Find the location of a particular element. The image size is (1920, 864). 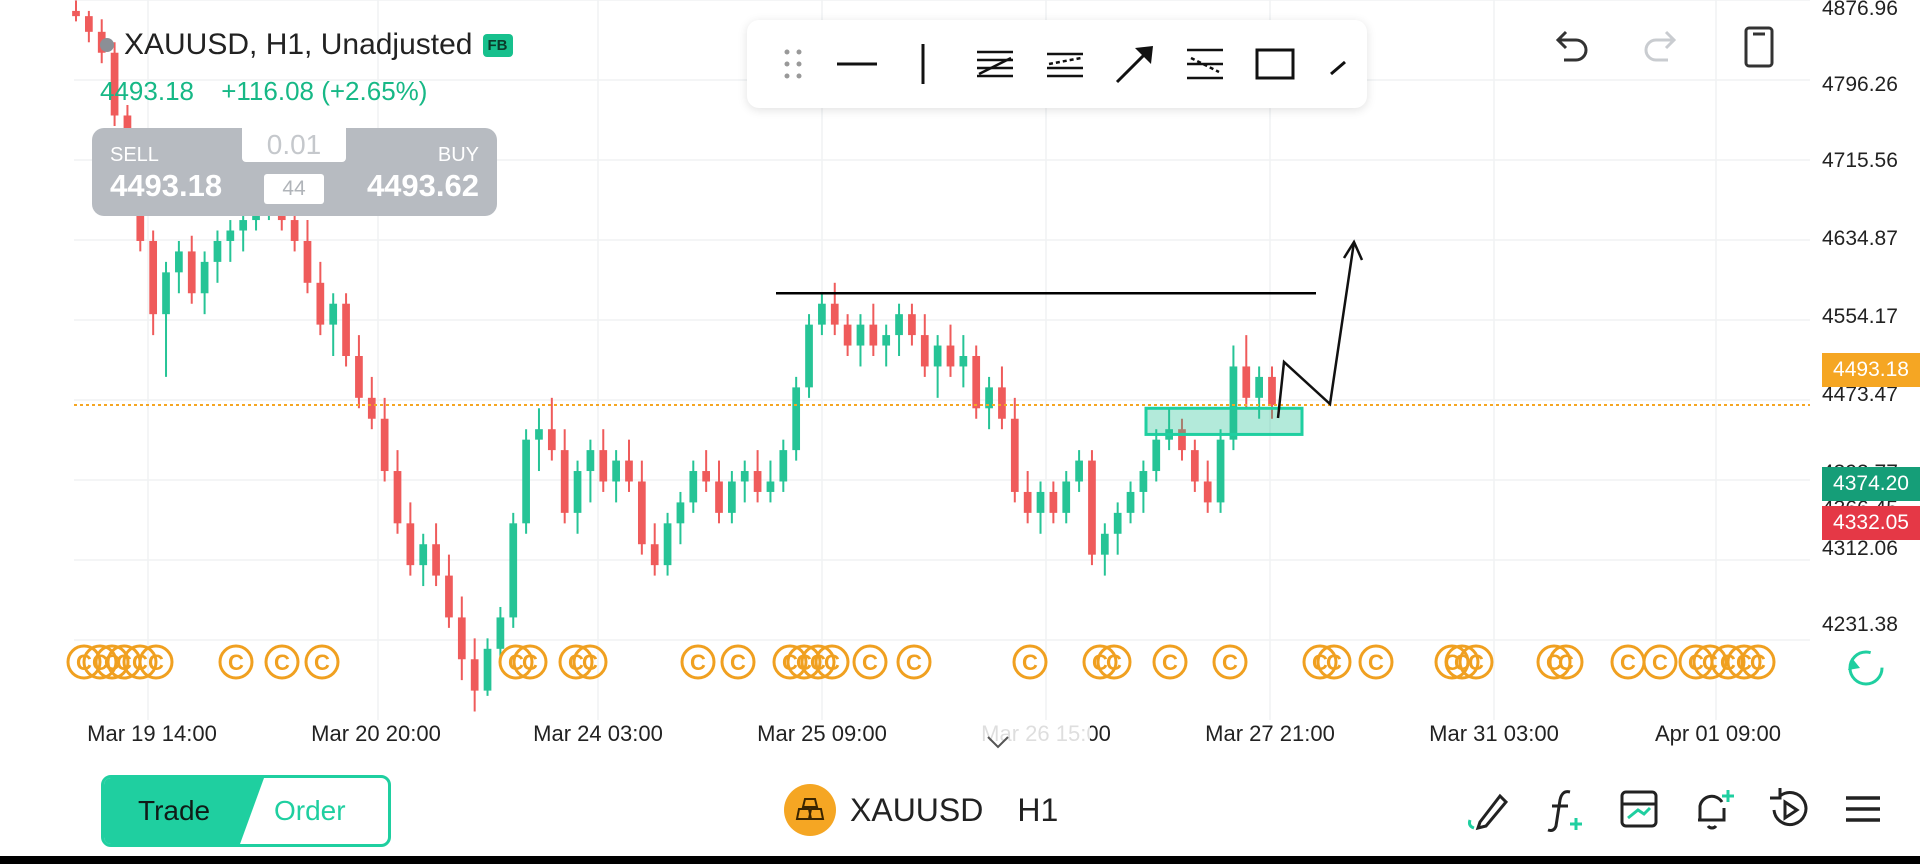

time-tick-label: Mar 24 03:00 is located at coordinates (598, 733).